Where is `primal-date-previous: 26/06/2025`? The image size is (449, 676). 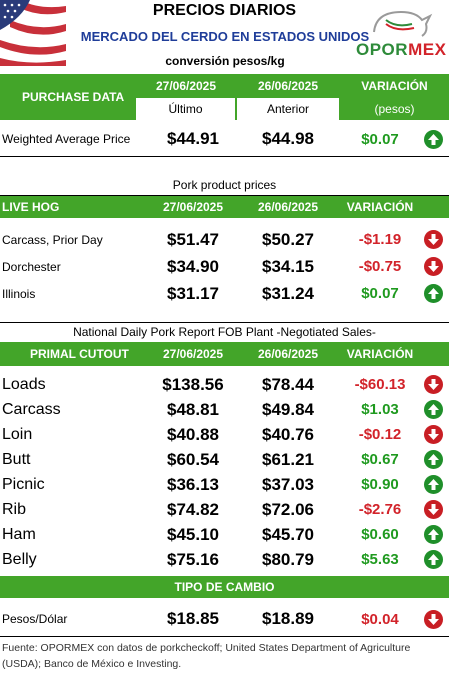
primal-date-previous: 26/06/2025 is located at coordinates (288, 354).